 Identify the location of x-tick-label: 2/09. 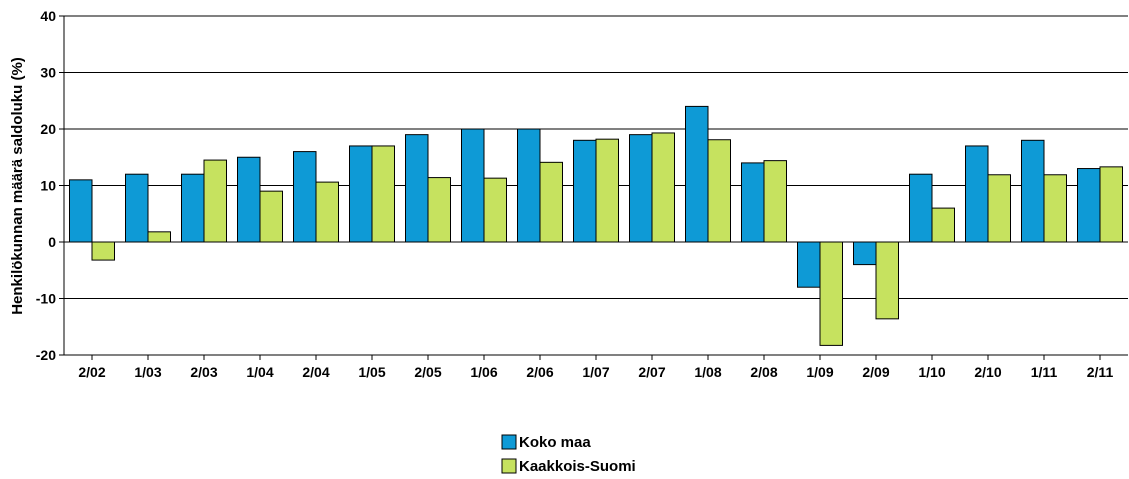
(875, 372).